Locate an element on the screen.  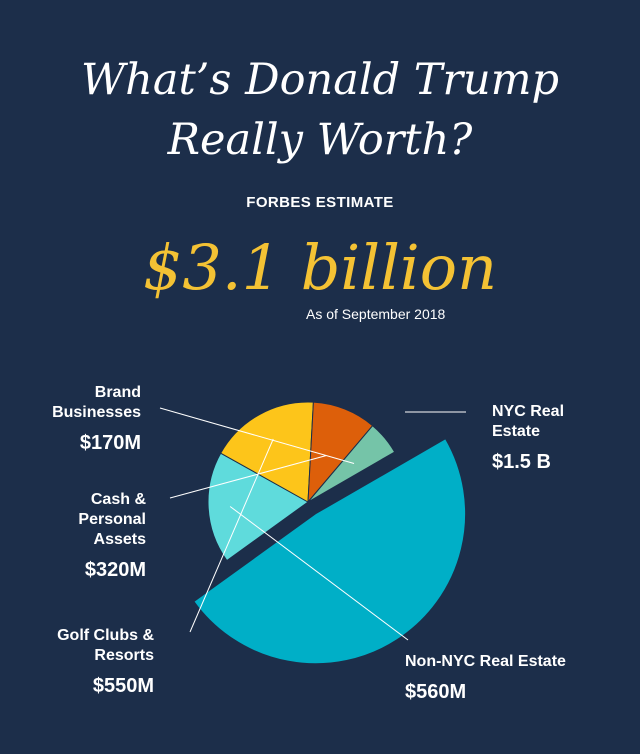
label-value: $170M is located at coordinates (110, 443).